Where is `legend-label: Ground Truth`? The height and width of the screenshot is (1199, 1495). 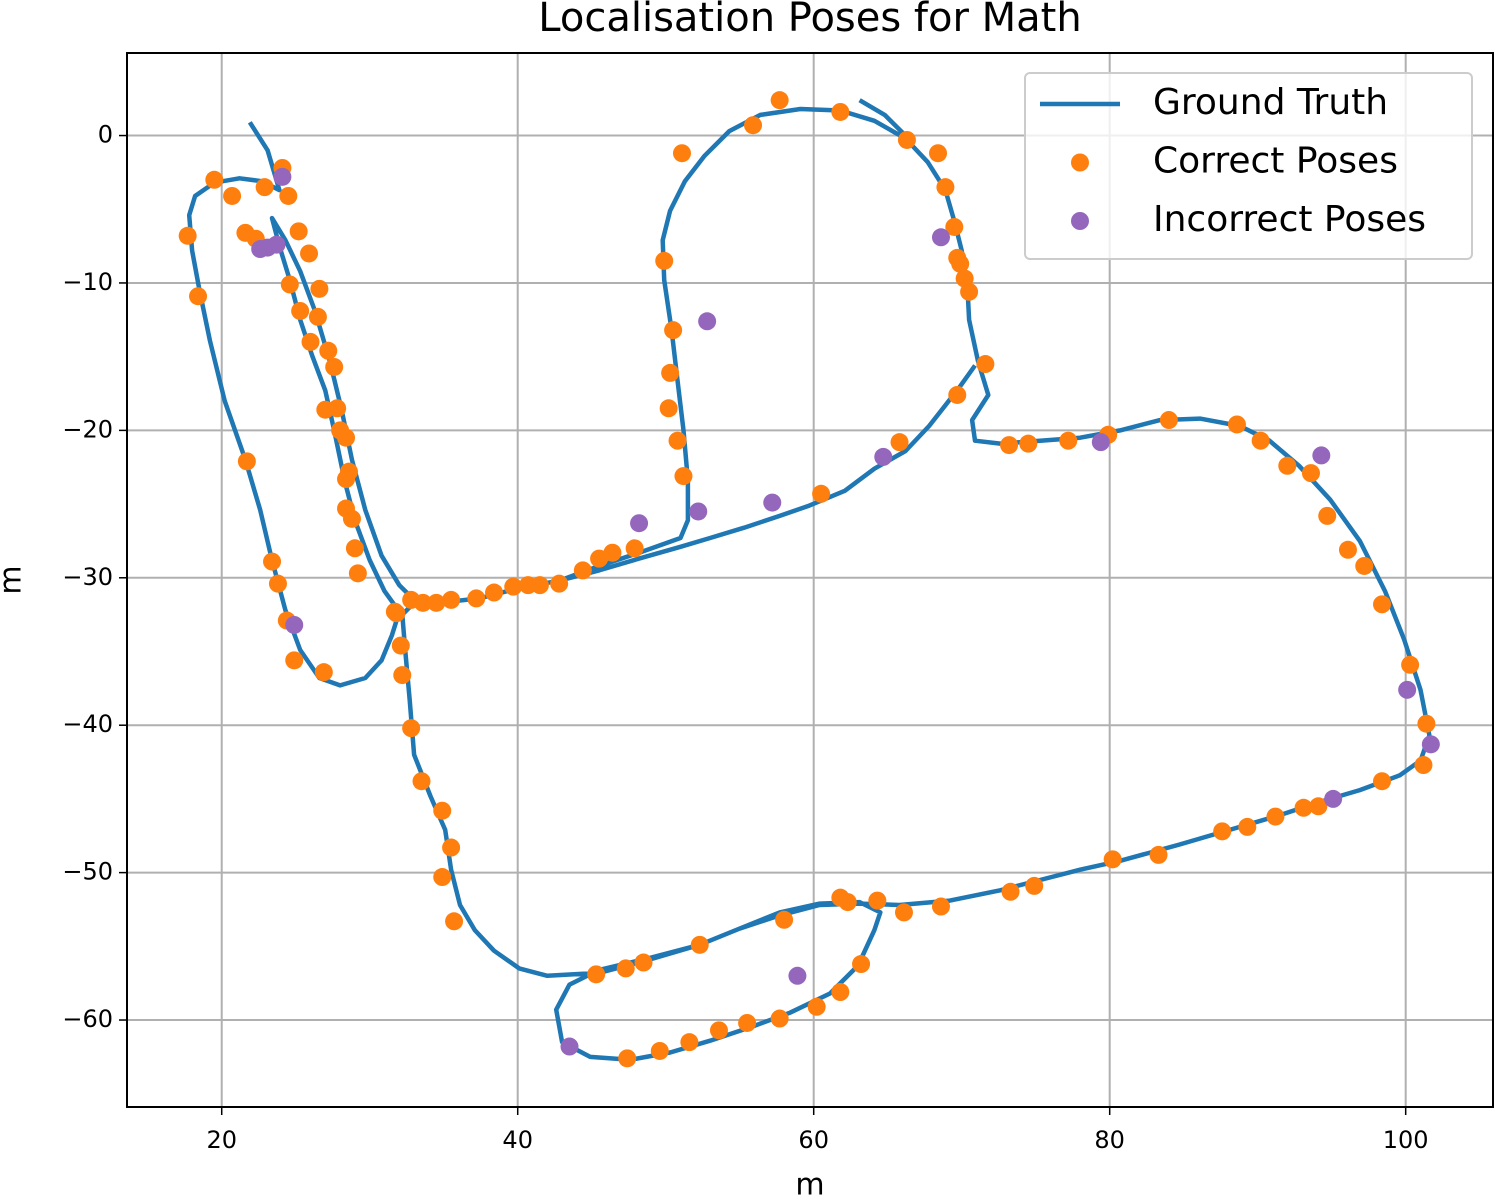 legend-label: Ground Truth is located at coordinates (1270, 102).